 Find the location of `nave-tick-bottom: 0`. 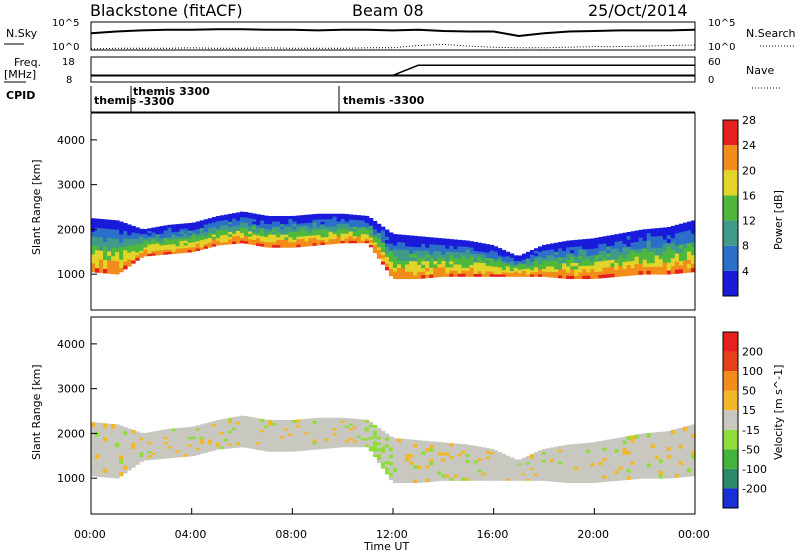

nave-tick-bottom: 0 is located at coordinates (711, 80).